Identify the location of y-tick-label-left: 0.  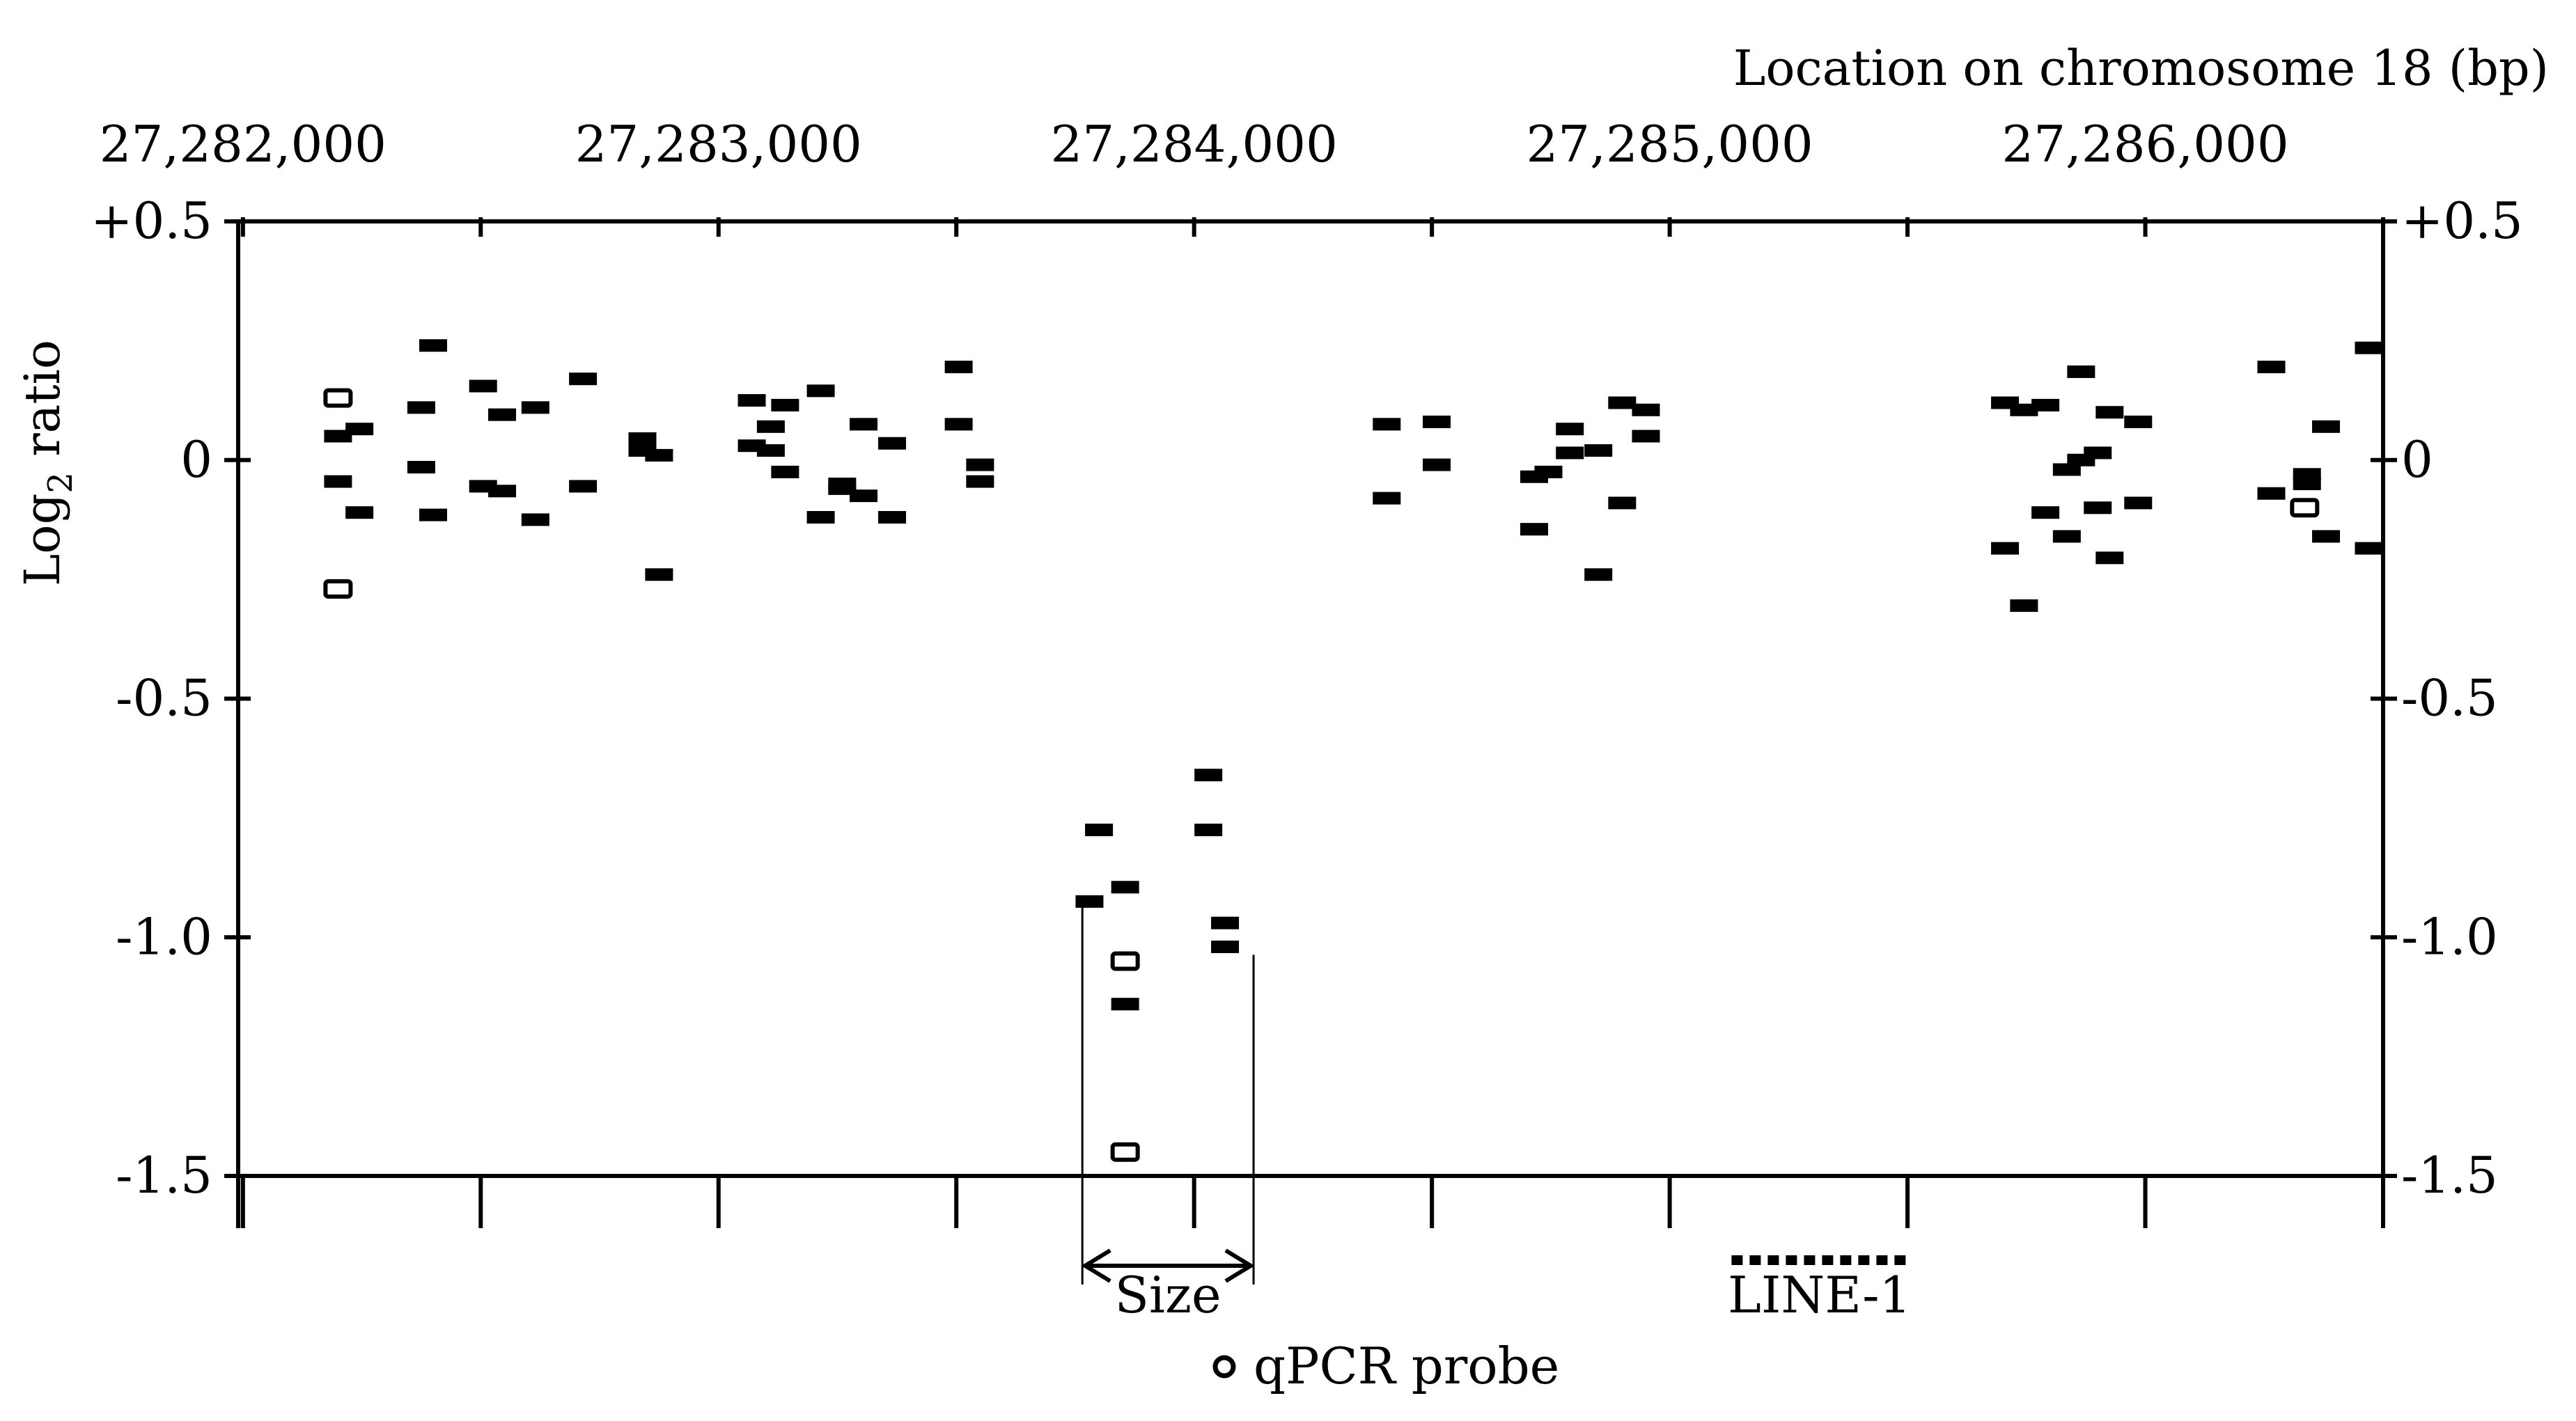
(196, 460).